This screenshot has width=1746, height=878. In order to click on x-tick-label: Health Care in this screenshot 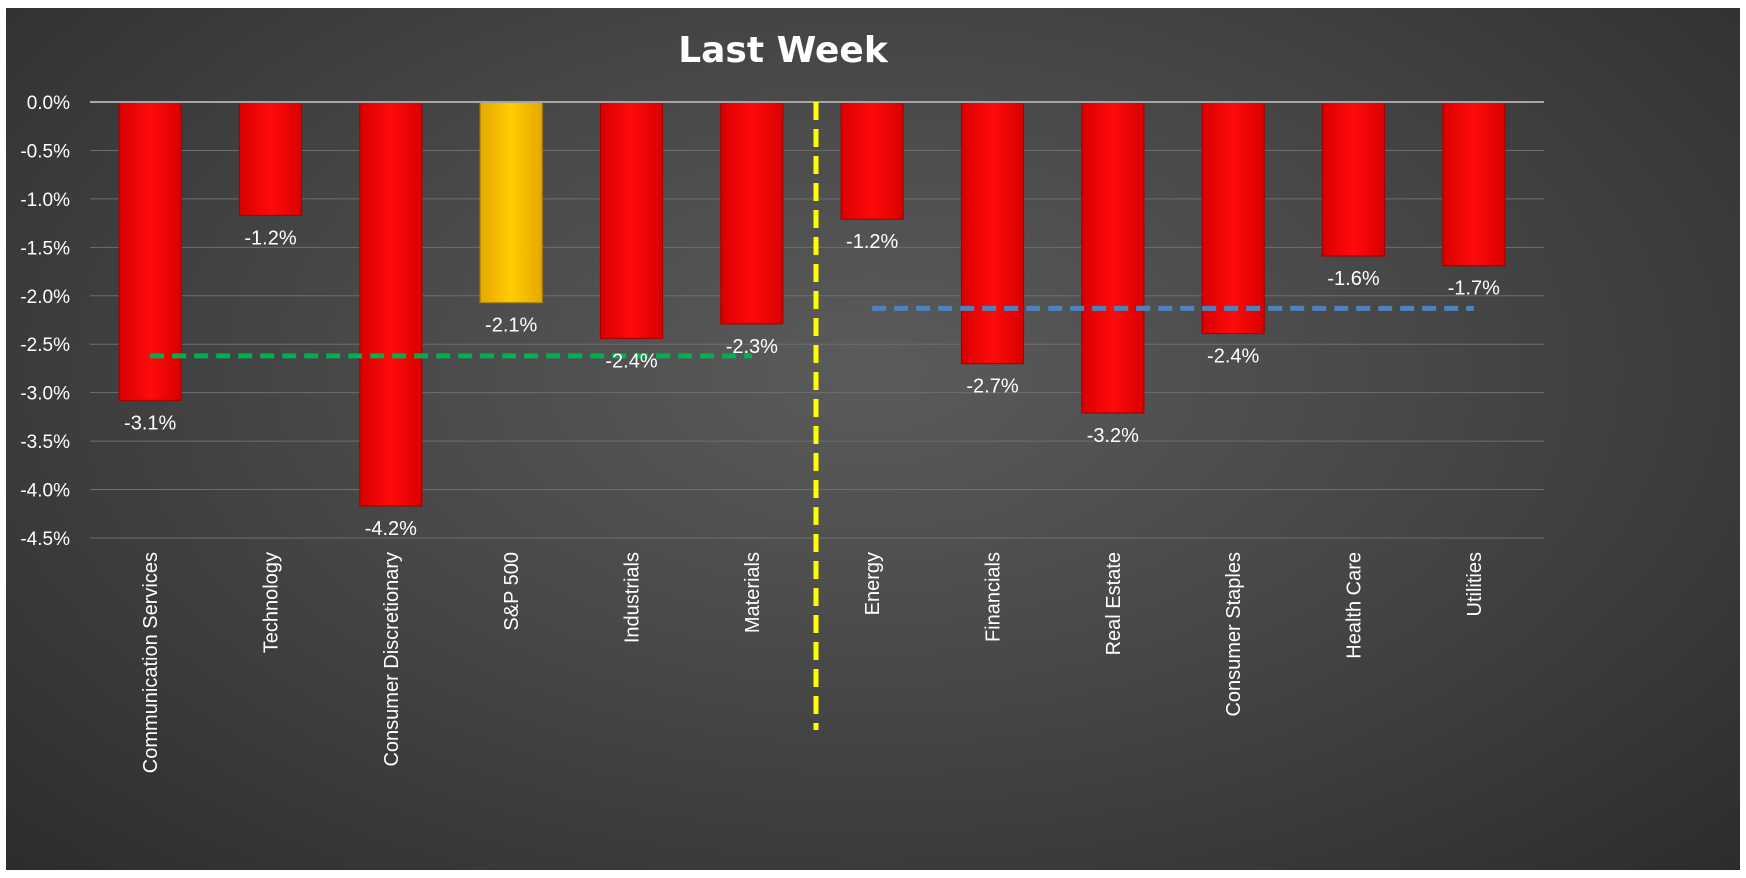, I will do `click(1355, 605)`.